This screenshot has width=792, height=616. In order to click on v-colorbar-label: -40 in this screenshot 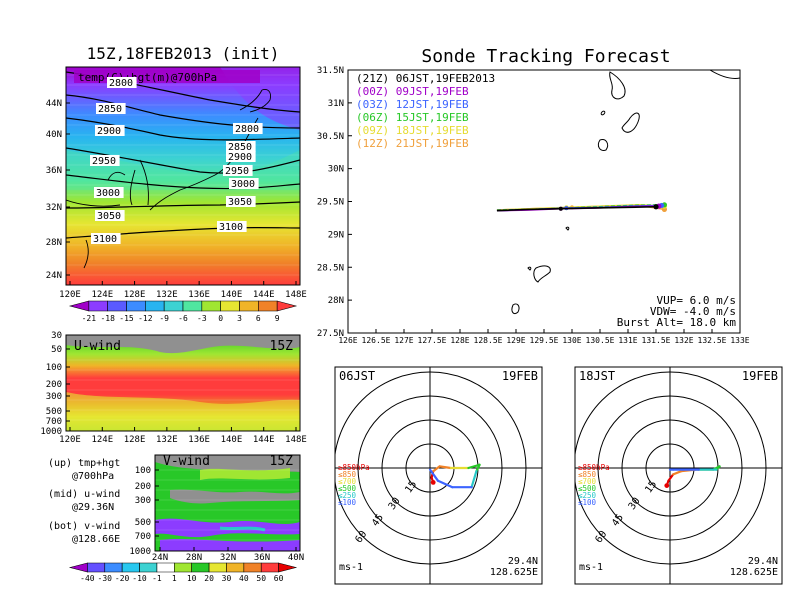, I will do `click(87, 578)`.